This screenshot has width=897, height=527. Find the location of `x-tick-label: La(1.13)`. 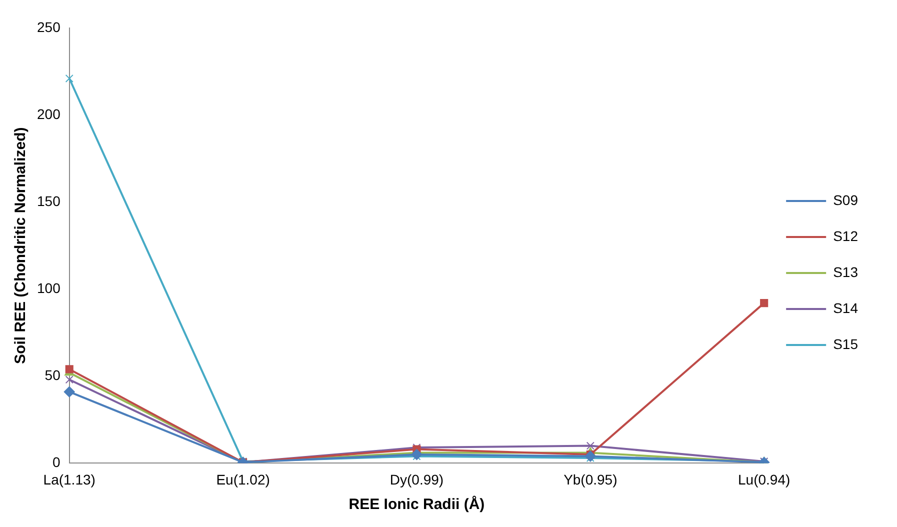

x-tick-label: La(1.13) is located at coordinates (69, 479).